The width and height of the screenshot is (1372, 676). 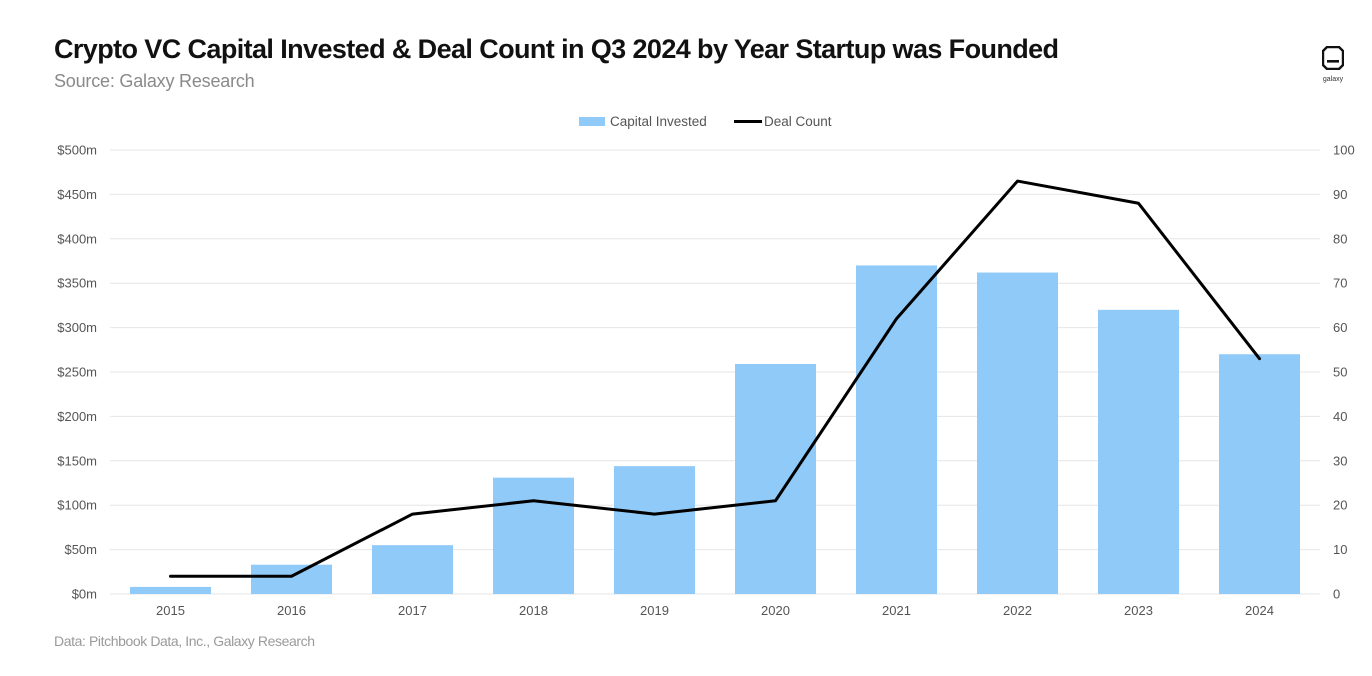 I want to click on chart-subtitle: Source: Galaxy Research, so click(x=154, y=81).